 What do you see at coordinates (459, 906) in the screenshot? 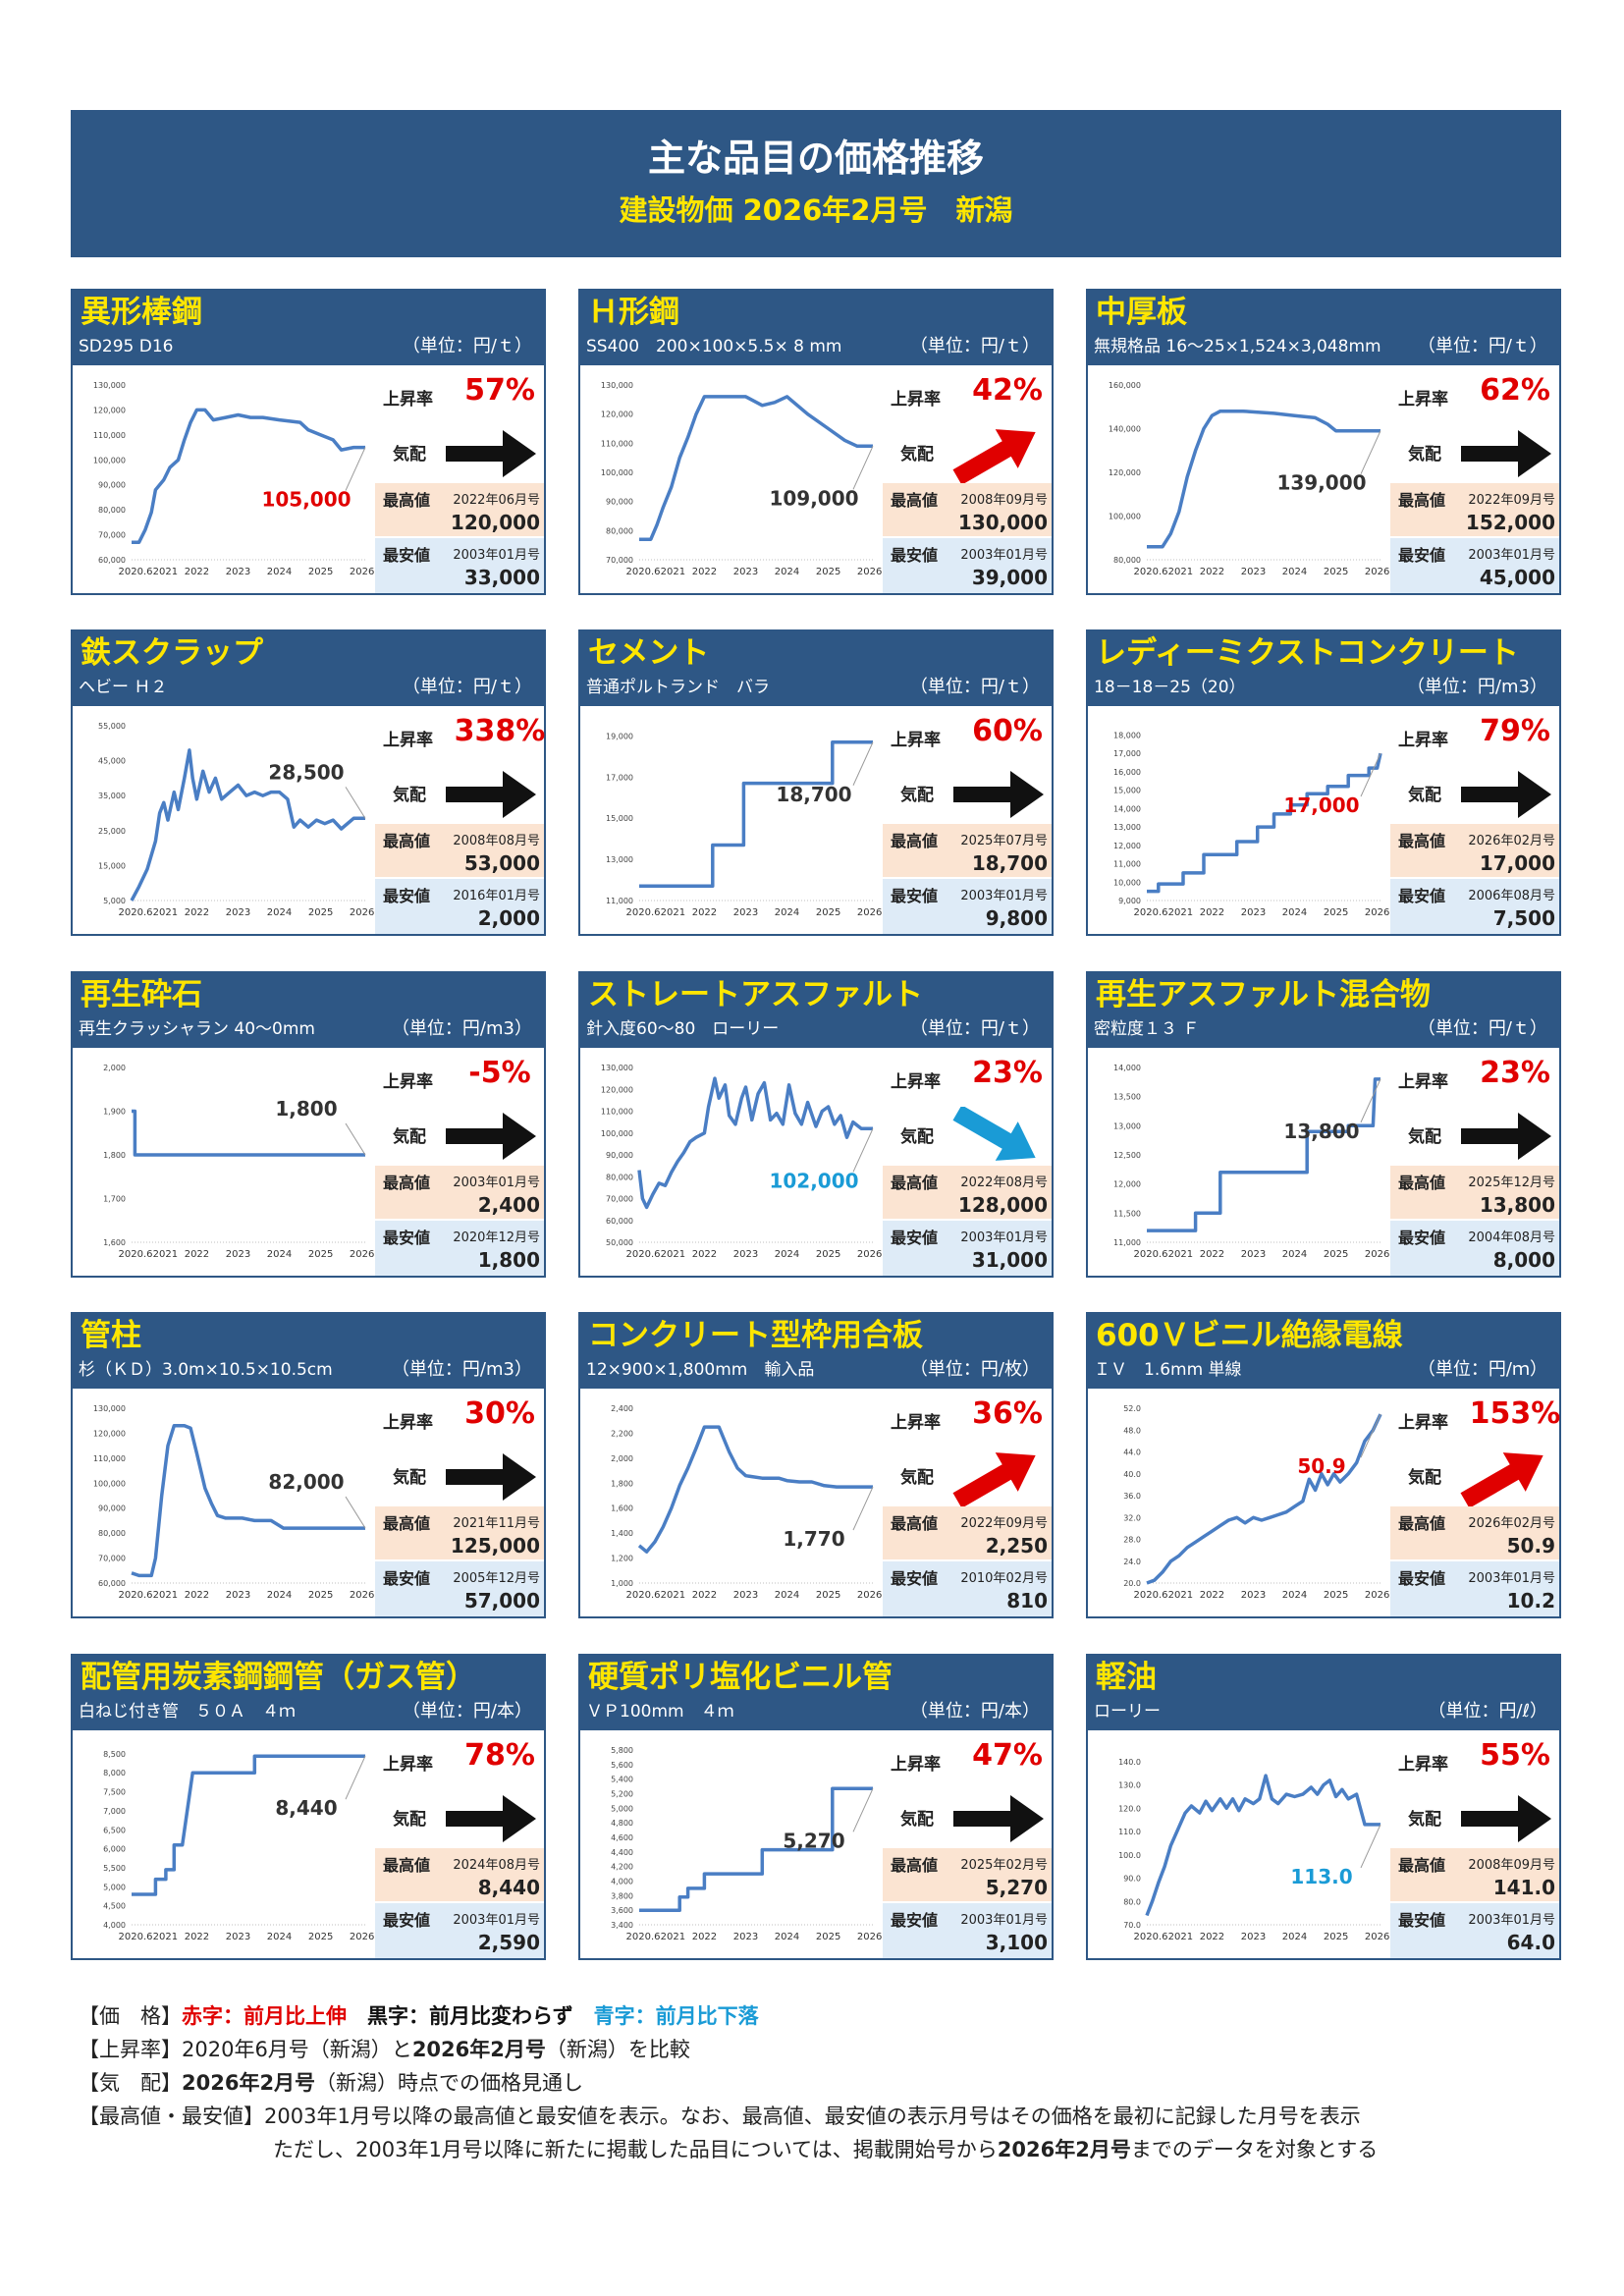
I see `min-price-box: 最安値 2016年01月号 2,000` at bounding box center [459, 906].